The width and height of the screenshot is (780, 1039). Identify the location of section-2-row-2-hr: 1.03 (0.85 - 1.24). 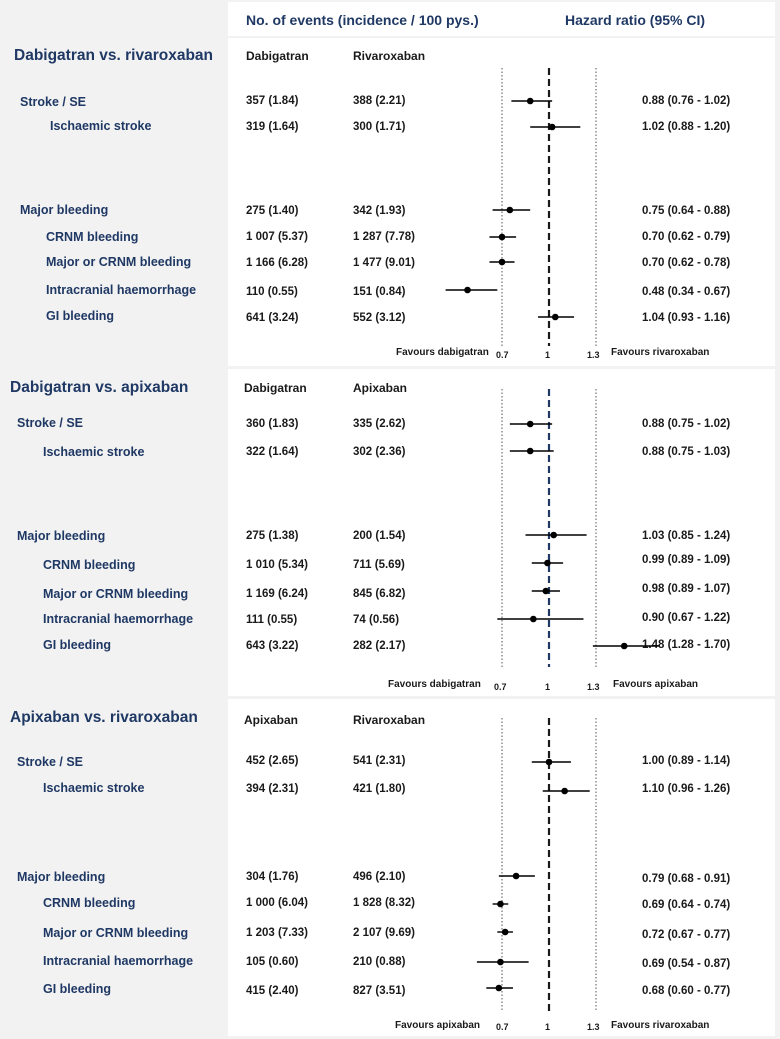
(686, 536).